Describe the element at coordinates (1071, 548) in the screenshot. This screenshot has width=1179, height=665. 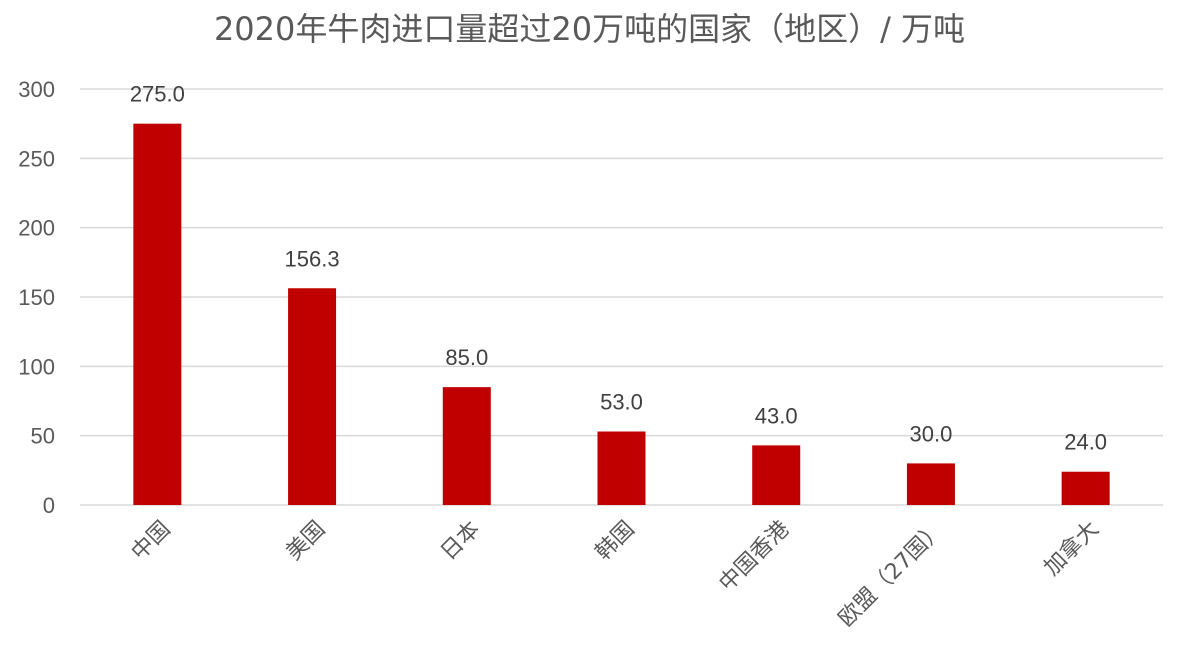
I see `category-label: 加拿大` at that location.